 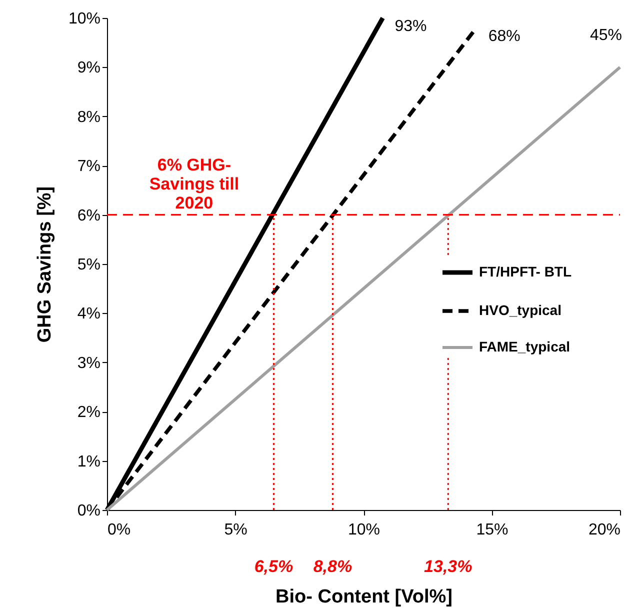 I want to click on y-tick-label: 8%, so click(x=88, y=117).